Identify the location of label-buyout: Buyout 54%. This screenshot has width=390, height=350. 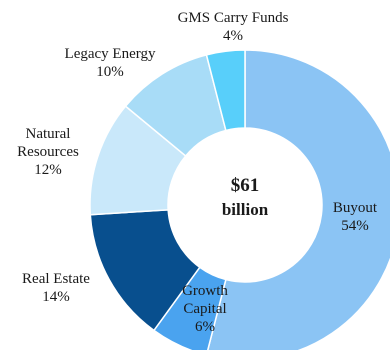
(355, 217).